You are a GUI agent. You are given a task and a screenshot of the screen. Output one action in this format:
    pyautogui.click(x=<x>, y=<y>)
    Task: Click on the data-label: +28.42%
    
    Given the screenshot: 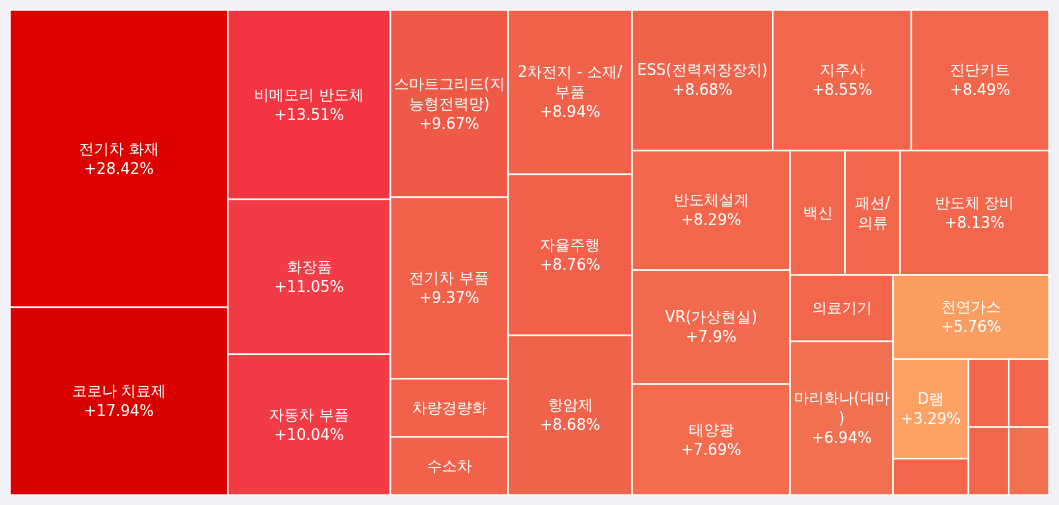 What is the action you would take?
    pyautogui.click(x=119, y=168)
    